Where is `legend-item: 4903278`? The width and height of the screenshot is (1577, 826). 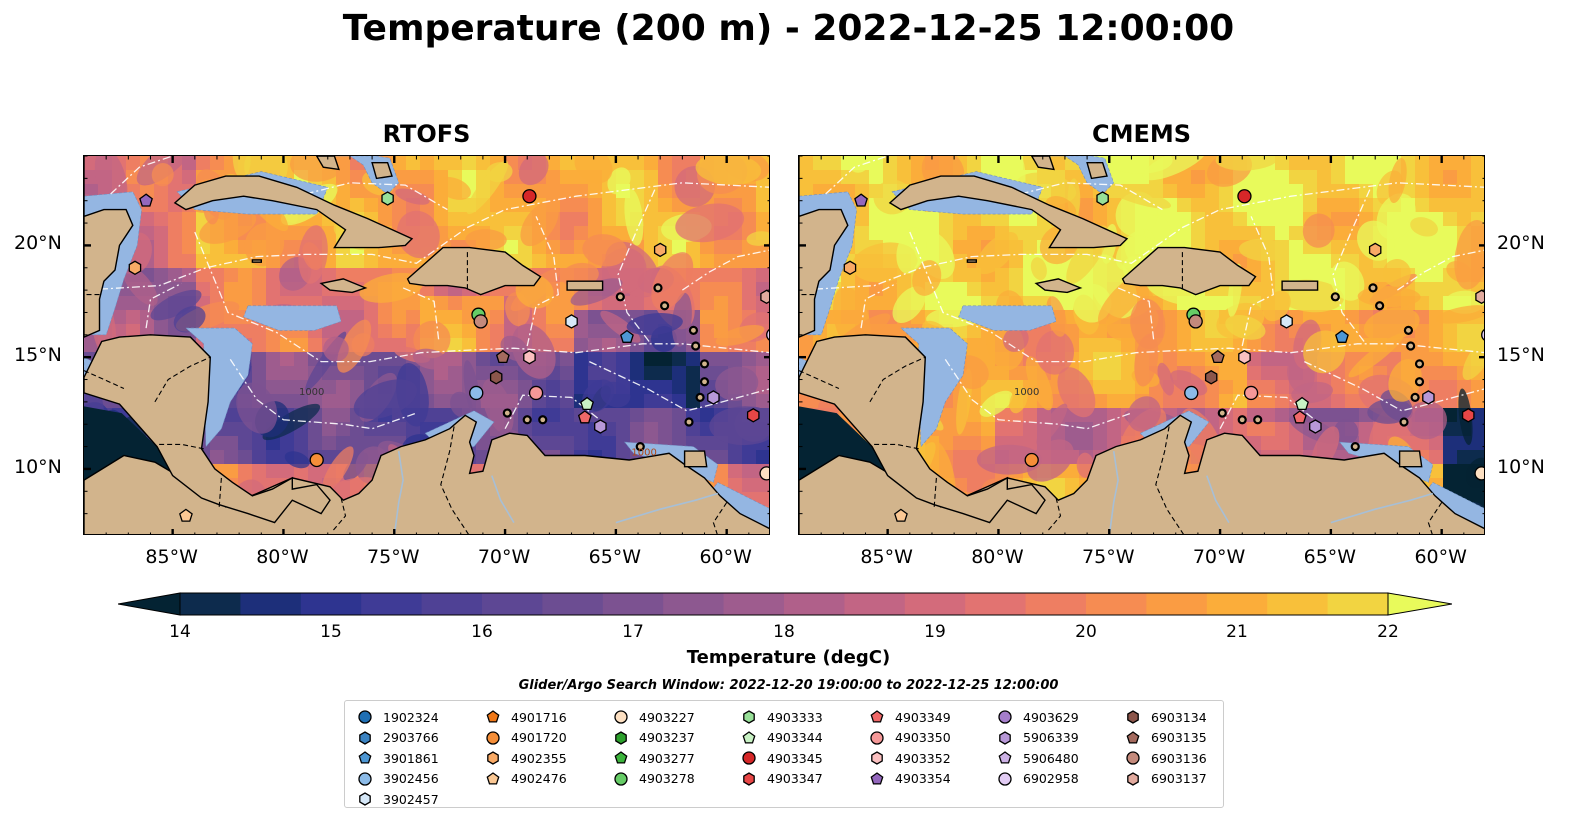
legend-item: 4903278 is located at coordinates (654, 779).